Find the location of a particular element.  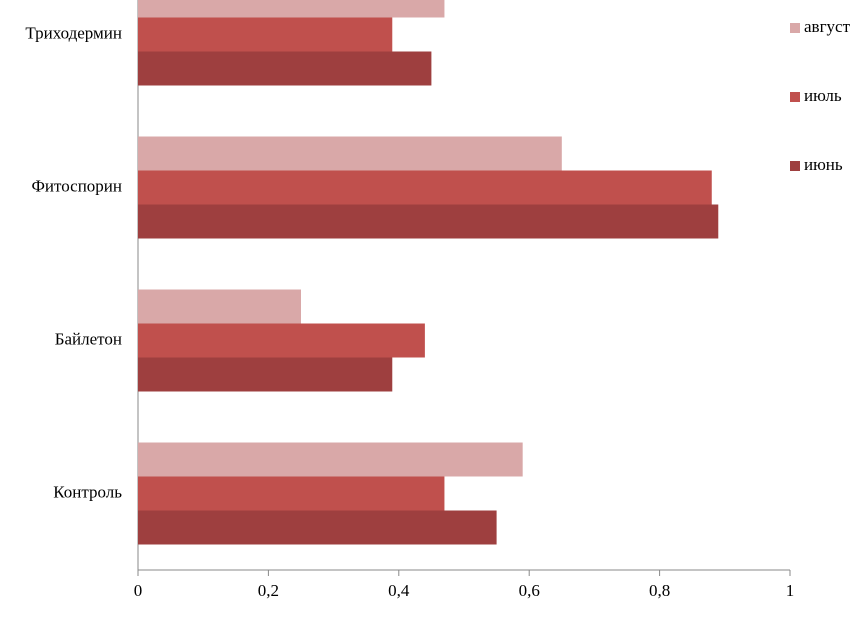

legend-label: июнь is located at coordinates (823, 164).